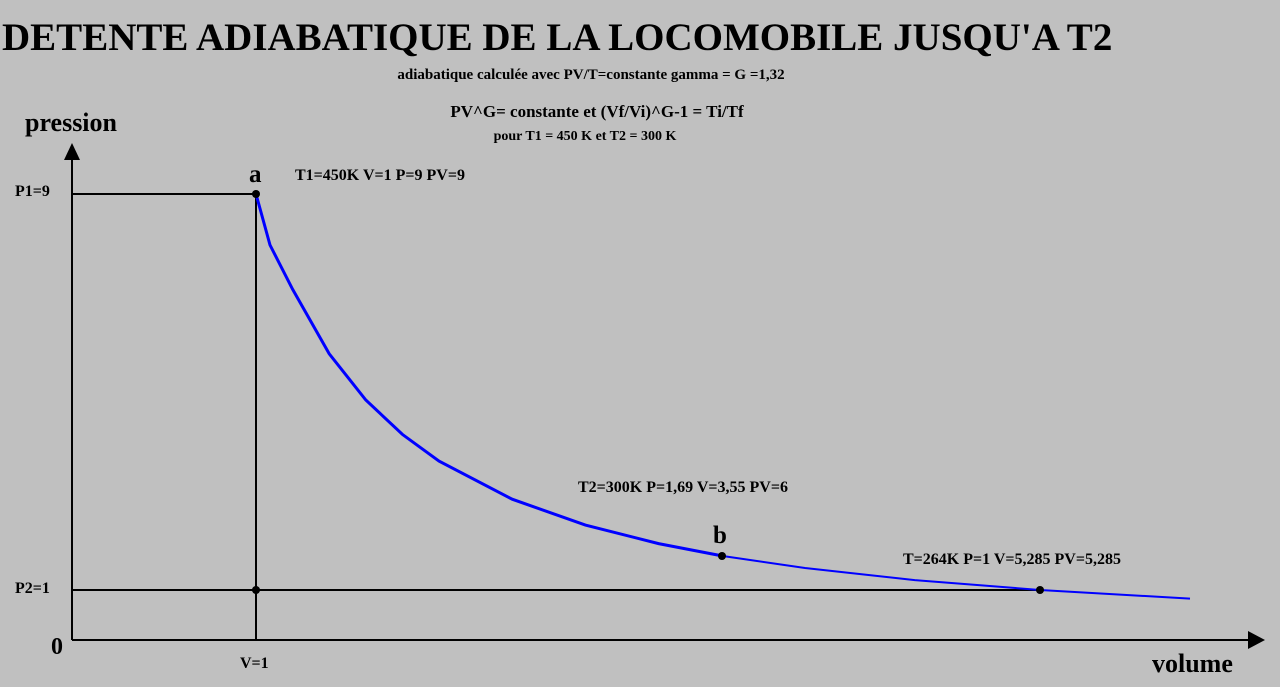 This screenshot has width=1280, height=687. Describe the element at coordinates (597, 111) in the screenshot. I see `formula-line: PV^G= constante et (Vf/Vi)^G-1 = Ti/Tf` at that location.